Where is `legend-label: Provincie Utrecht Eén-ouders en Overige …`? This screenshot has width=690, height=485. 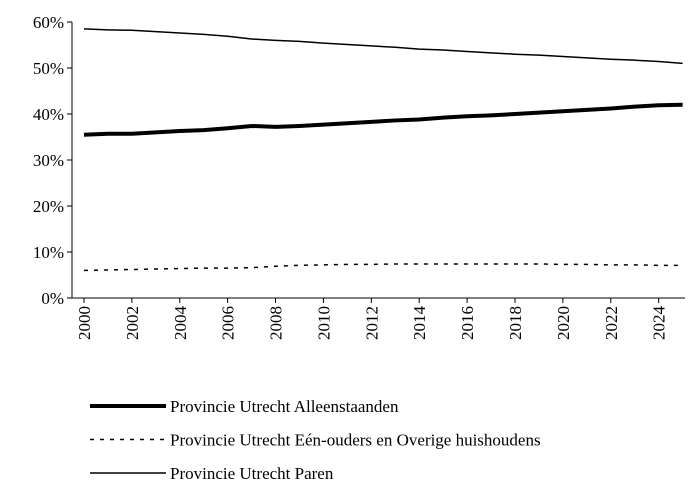
legend-label: Provincie Utrecht Eén-ouders en Overige … is located at coordinates (355, 440).